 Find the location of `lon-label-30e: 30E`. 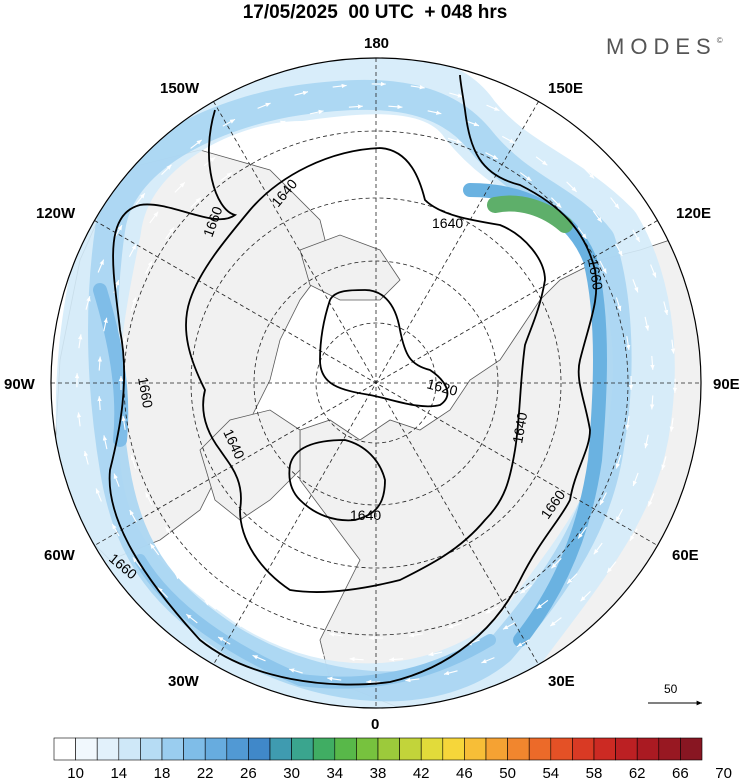

lon-label-30e: 30E is located at coordinates (561, 681).